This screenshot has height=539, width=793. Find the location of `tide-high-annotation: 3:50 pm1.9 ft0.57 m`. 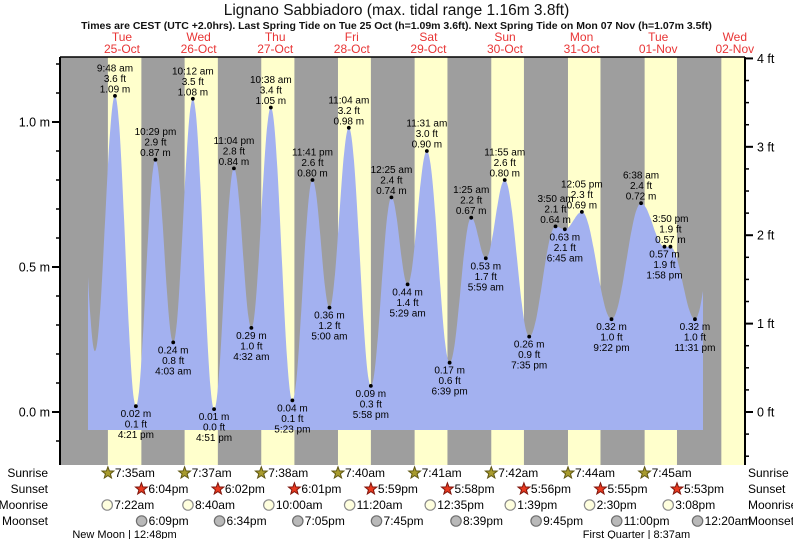

tide-high-annotation: 3:50 pm1.9 ft0.57 m is located at coordinates (670, 231).